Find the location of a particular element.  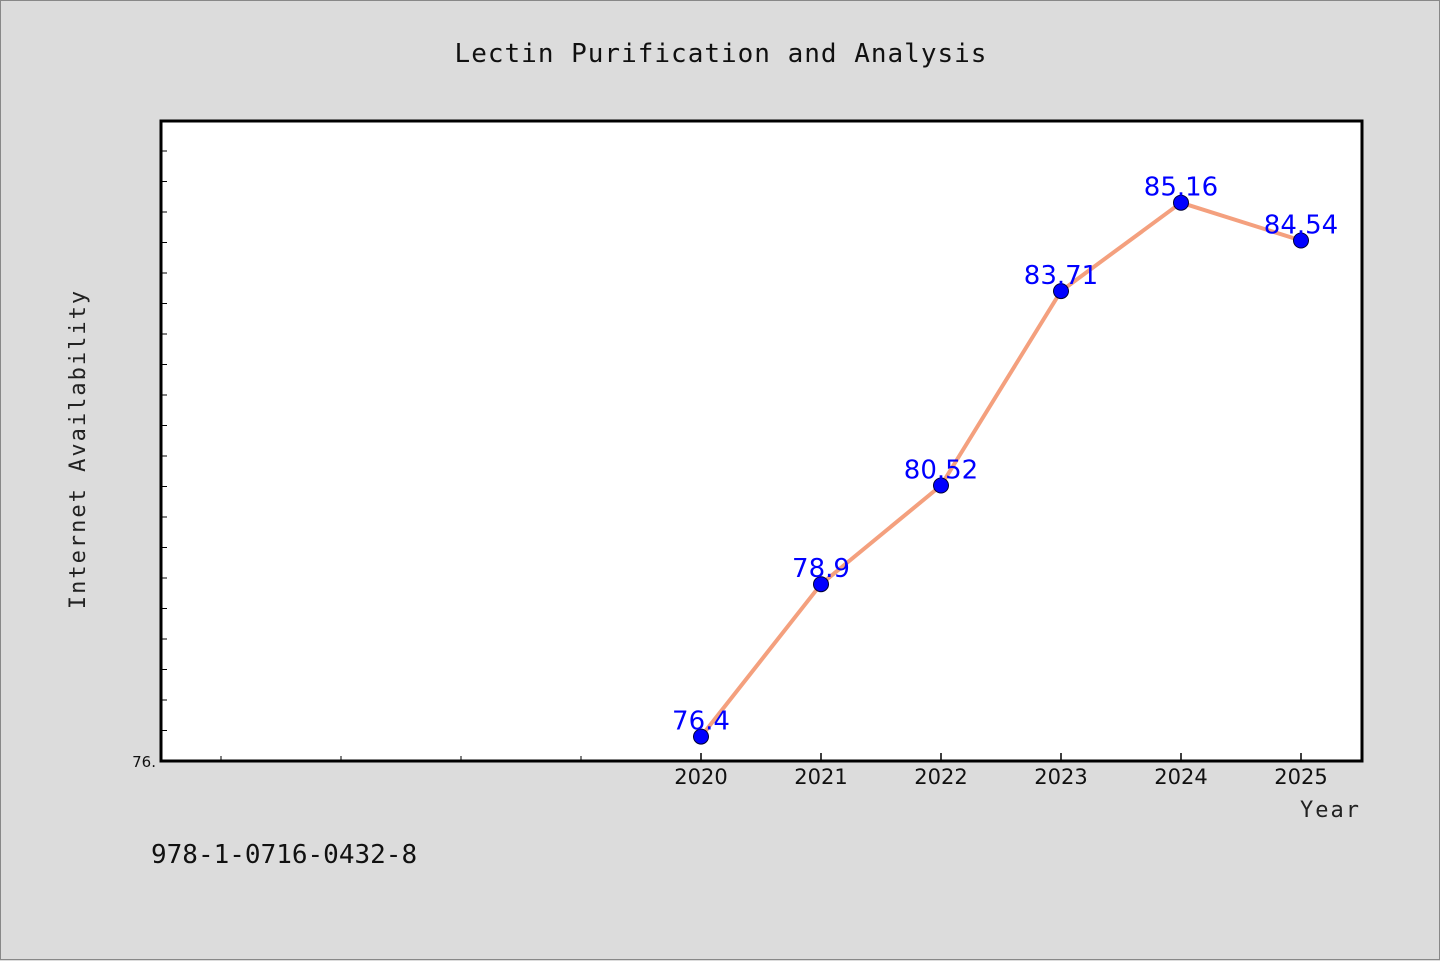

x-tick-label: 2022 is located at coordinates (940, 777).